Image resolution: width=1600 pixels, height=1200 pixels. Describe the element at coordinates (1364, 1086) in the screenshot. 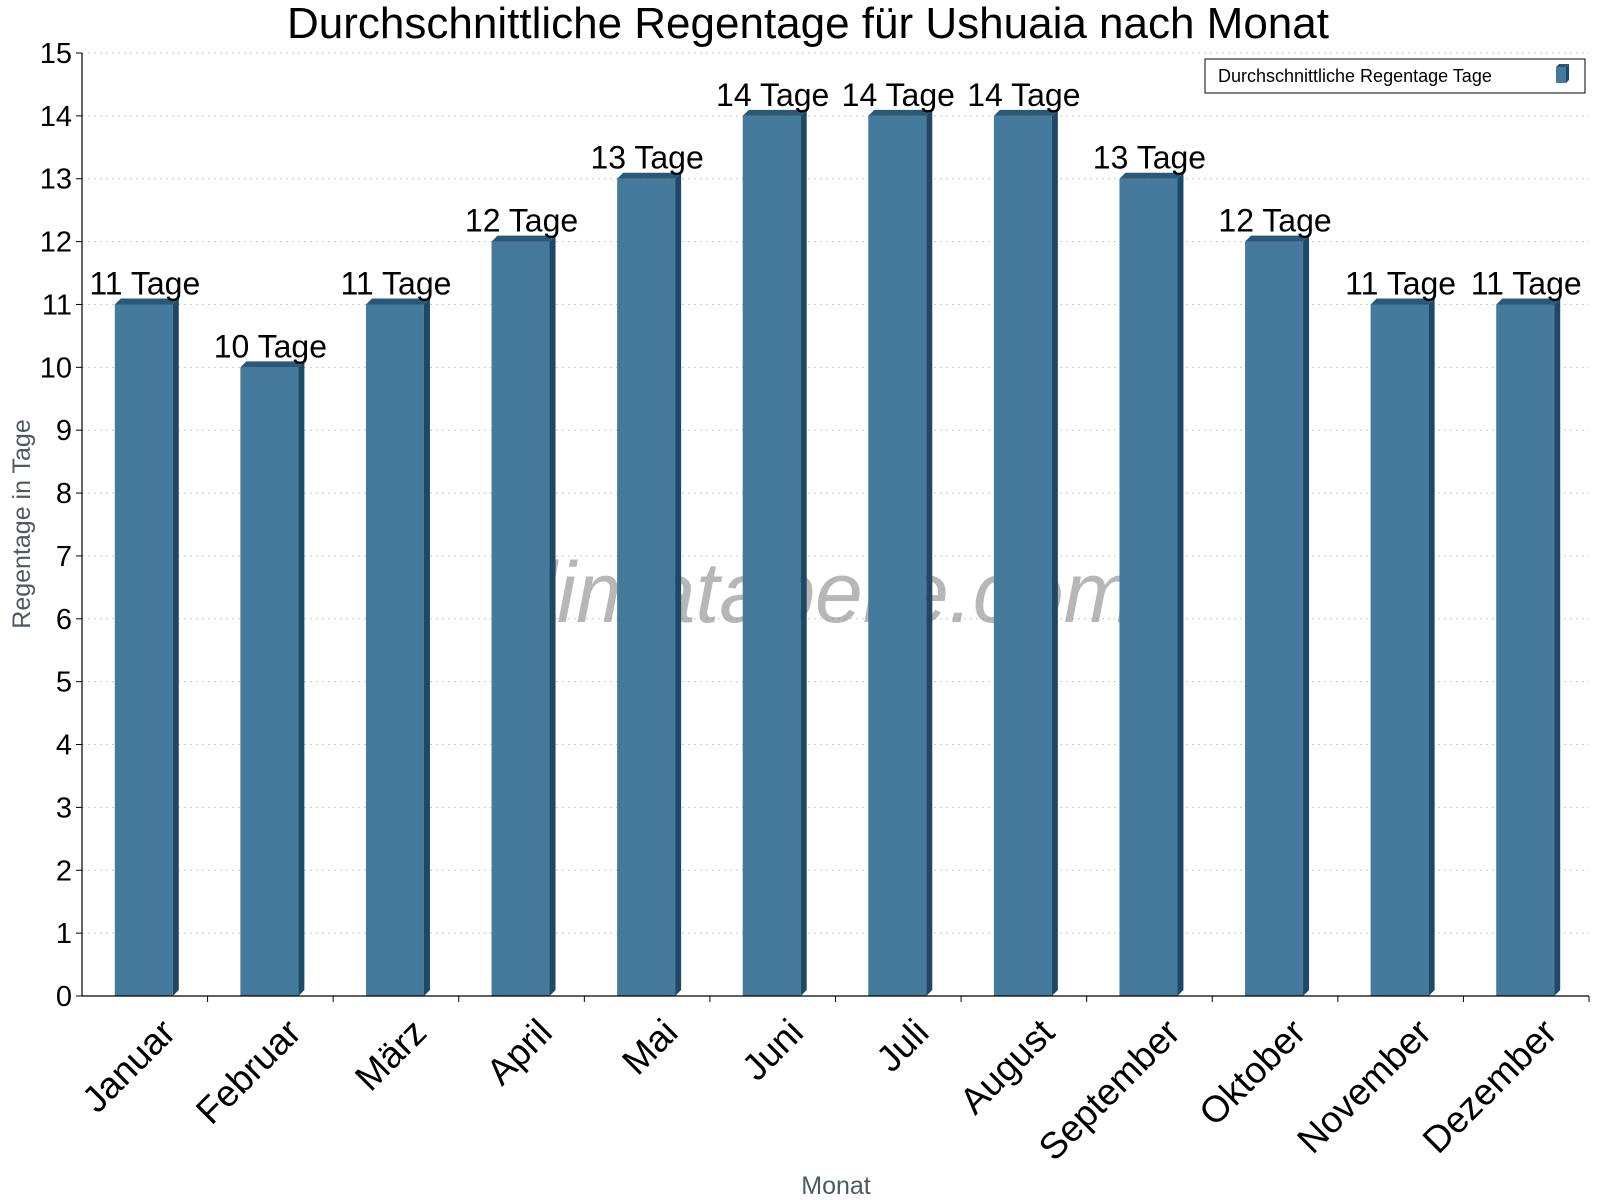

I see `x-tick-label: November` at that location.